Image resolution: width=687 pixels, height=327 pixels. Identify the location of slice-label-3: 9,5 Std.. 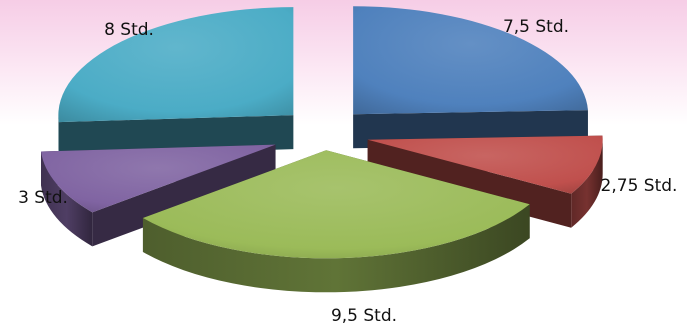
(364, 316).